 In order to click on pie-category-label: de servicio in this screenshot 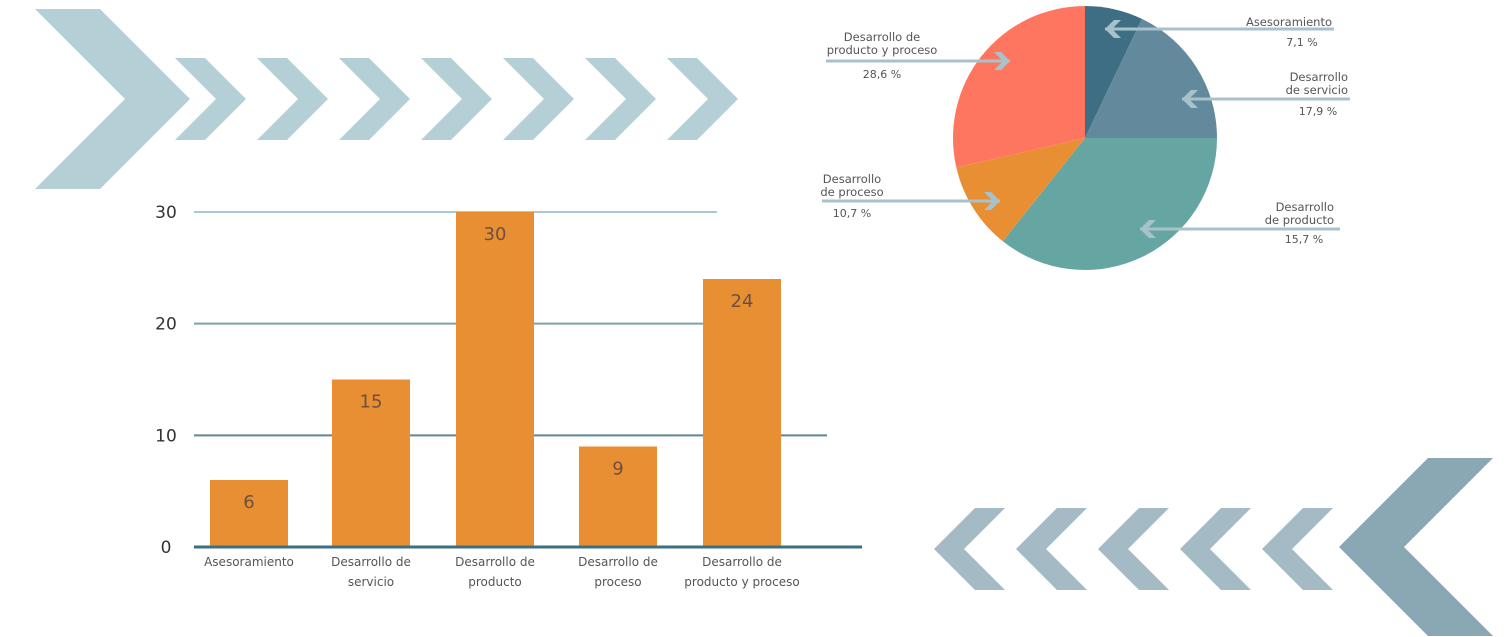, I will do `click(1317, 90)`.